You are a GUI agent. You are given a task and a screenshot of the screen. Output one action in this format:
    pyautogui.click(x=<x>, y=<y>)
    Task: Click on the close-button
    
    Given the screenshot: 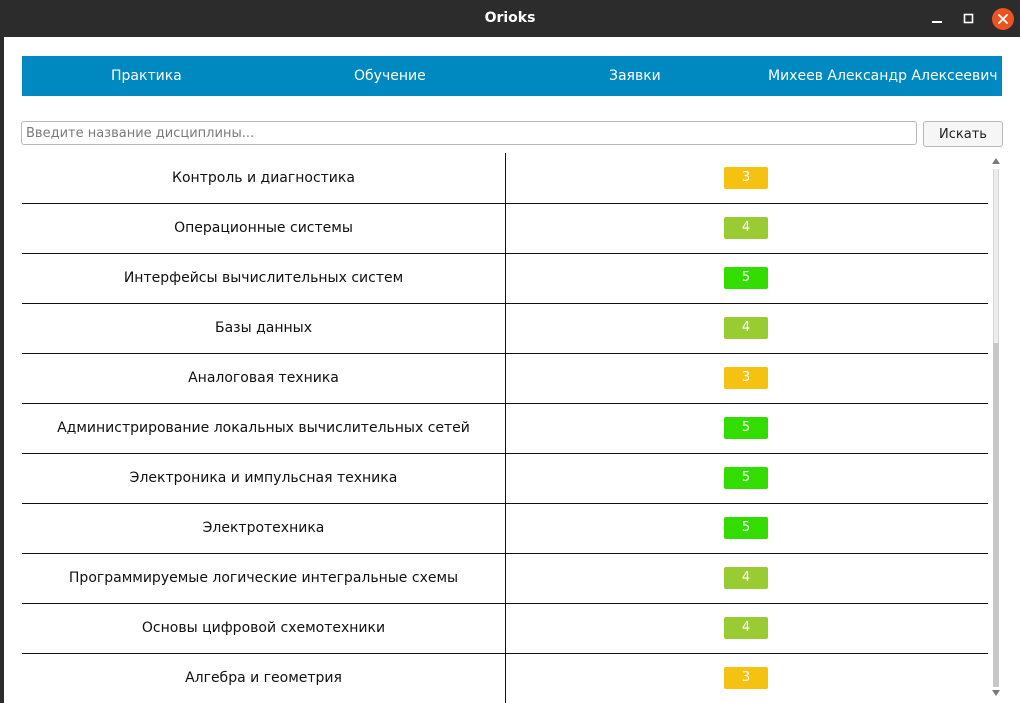 What is the action you would take?
    pyautogui.click(x=1003, y=19)
    